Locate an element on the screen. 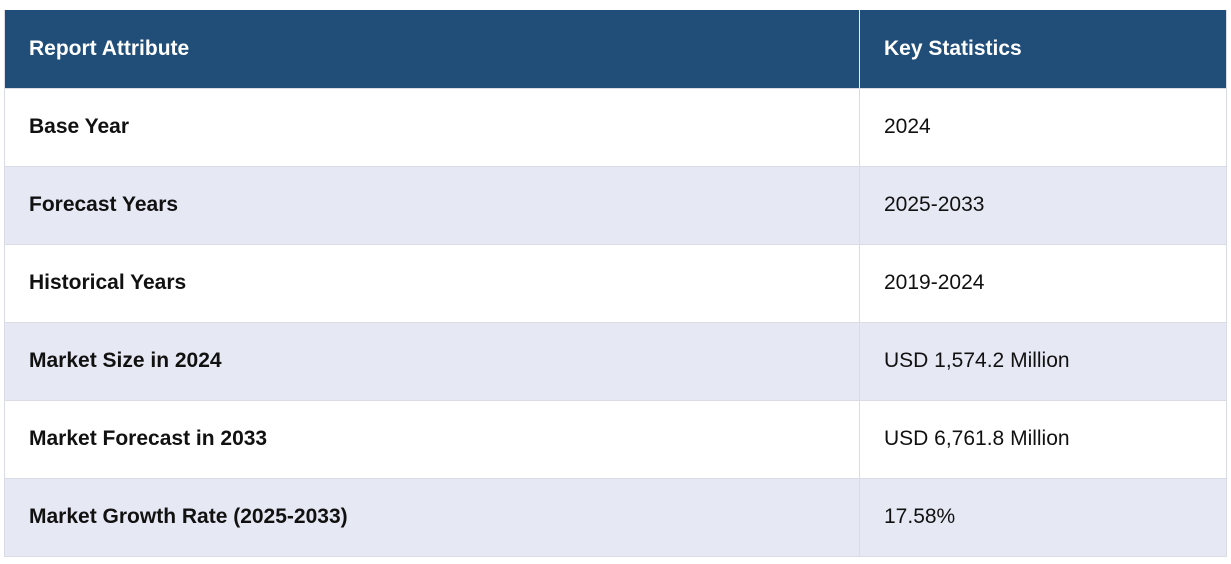  header-row: Report Attribute Key Statistics is located at coordinates (615, 49).